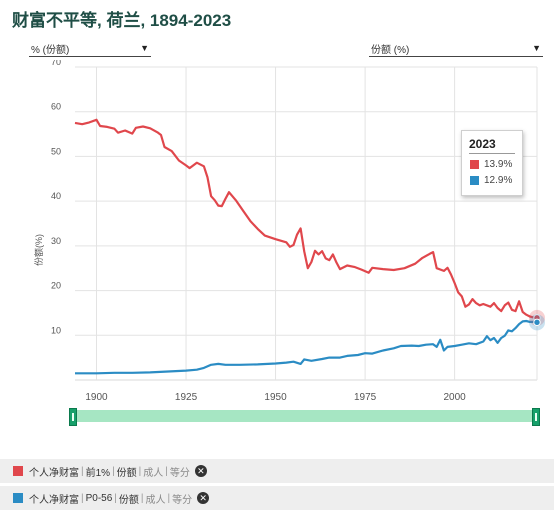 The height and width of the screenshot is (511, 554). Describe the element at coordinates (492, 145) in the screenshot. I see `tooltip-year: 2023` at that location.